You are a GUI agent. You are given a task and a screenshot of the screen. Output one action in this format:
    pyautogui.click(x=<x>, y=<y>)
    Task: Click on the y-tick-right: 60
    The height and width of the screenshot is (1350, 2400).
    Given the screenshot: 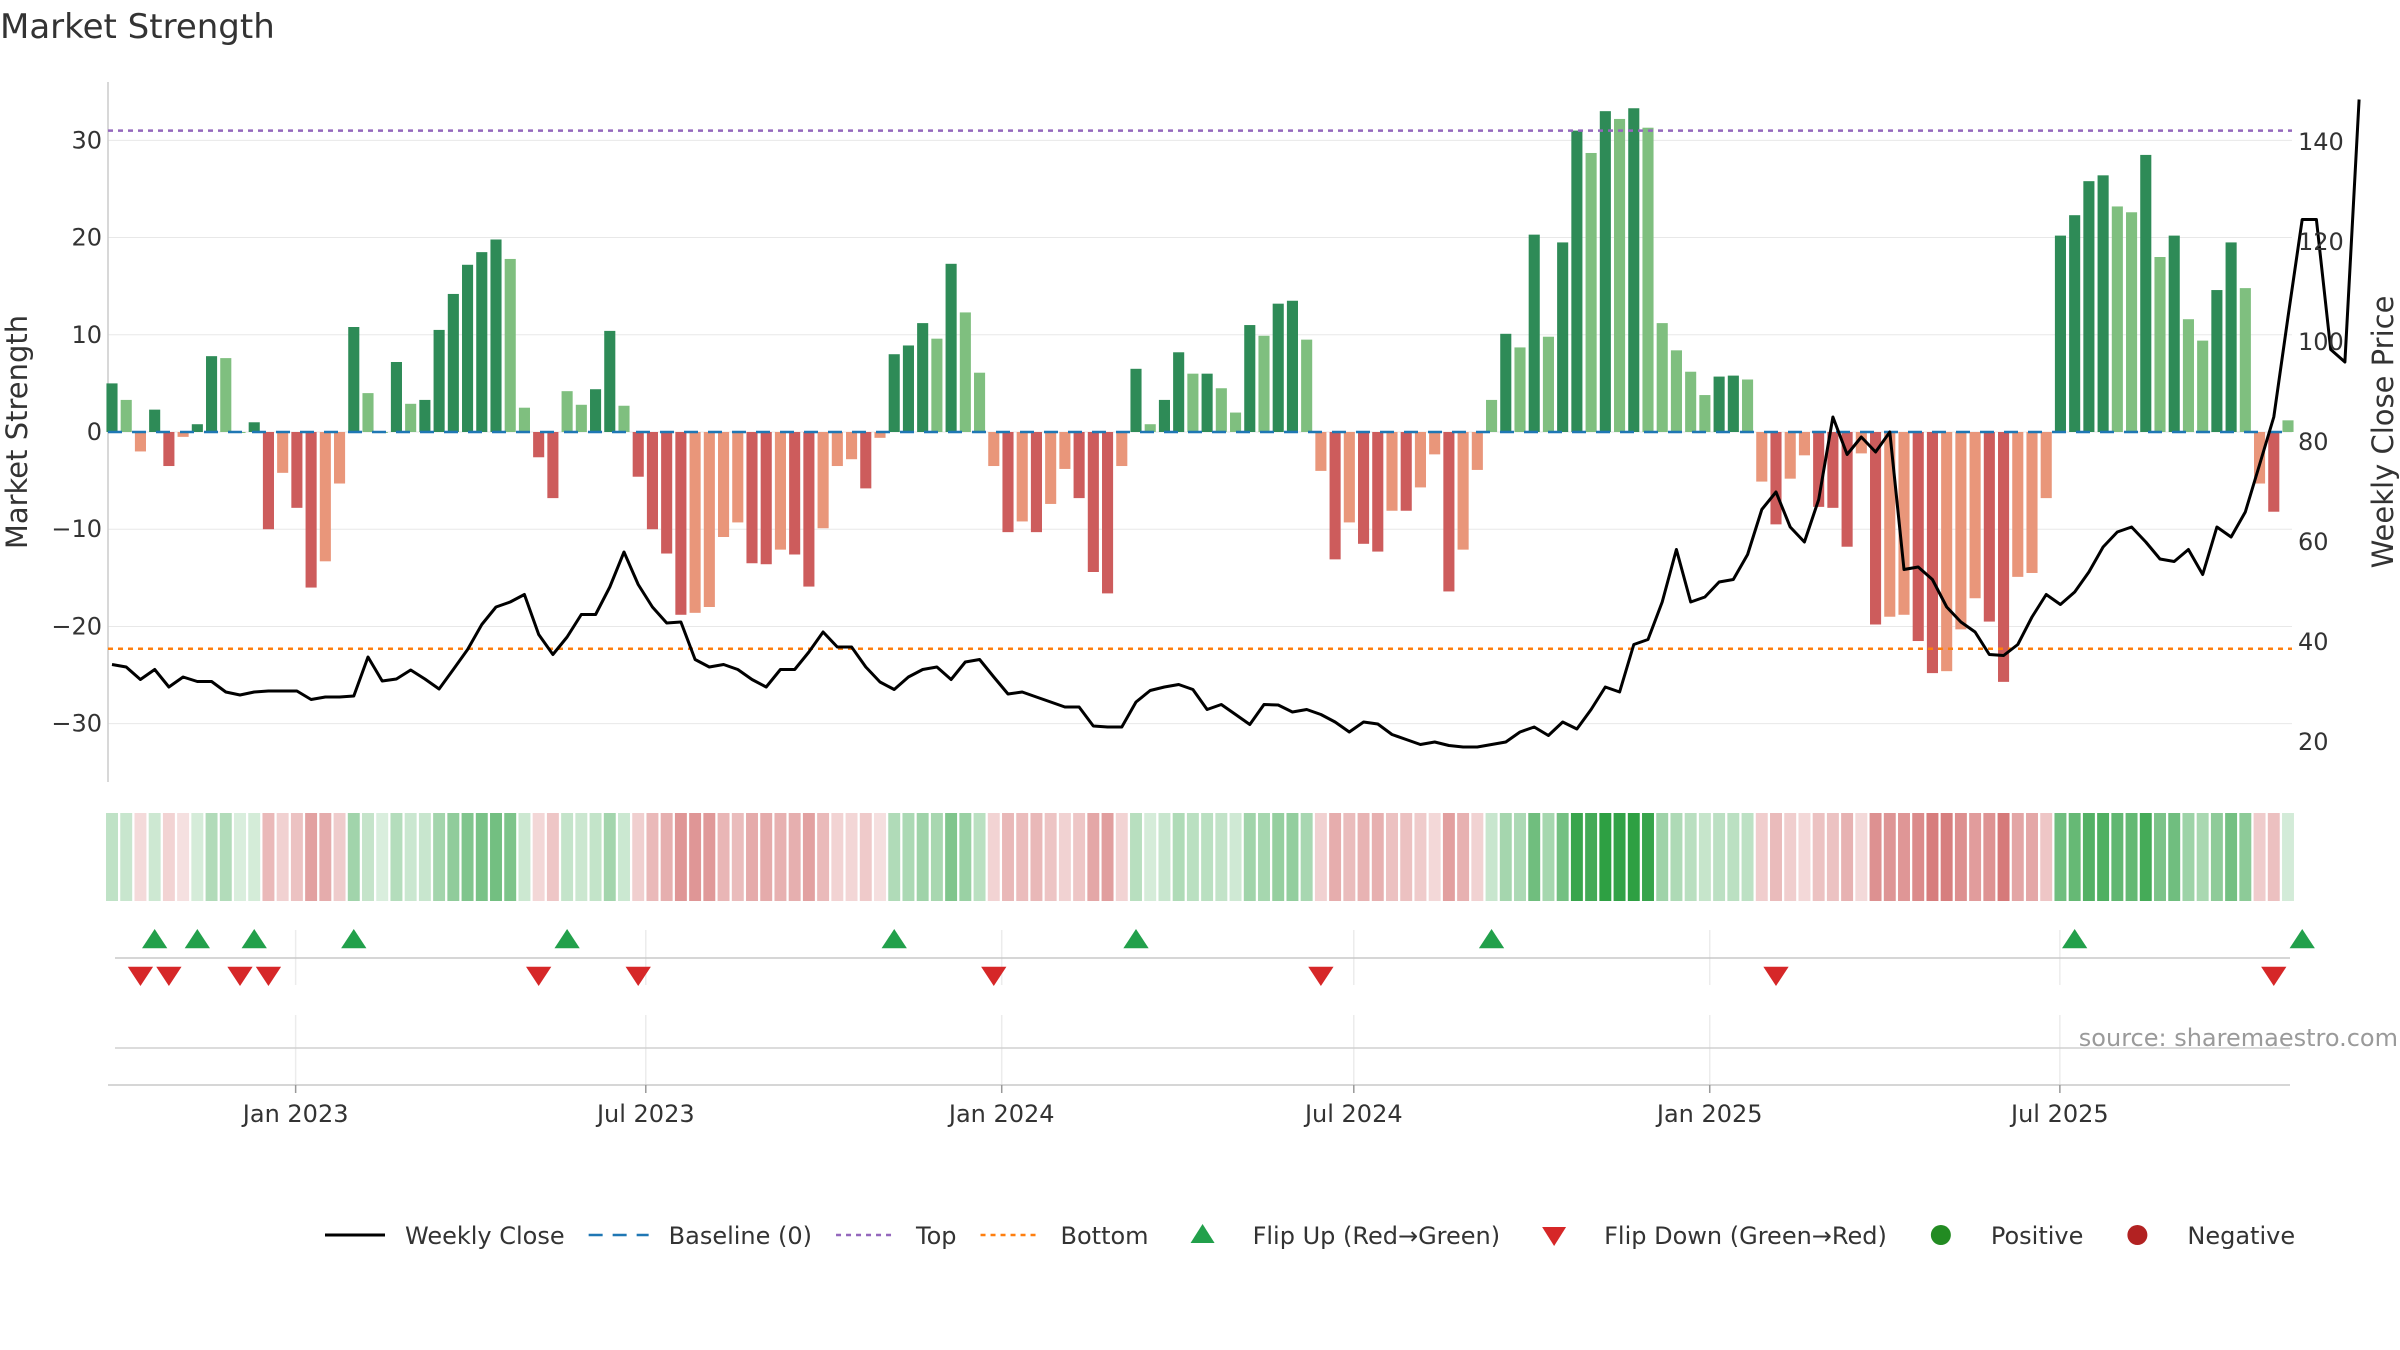 What is the action you would take?
    pyautogui.click(x=2313, y=542)
    